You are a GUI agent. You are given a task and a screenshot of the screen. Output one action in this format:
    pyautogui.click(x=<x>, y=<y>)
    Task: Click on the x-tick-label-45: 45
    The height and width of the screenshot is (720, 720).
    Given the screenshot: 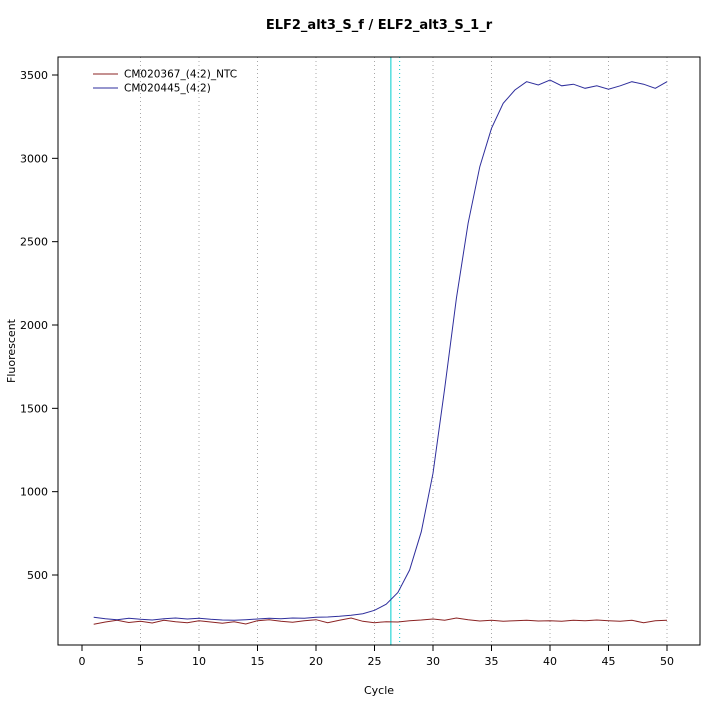 What is the action you would take?
    pyautogui.click(x=609, y=661)
    